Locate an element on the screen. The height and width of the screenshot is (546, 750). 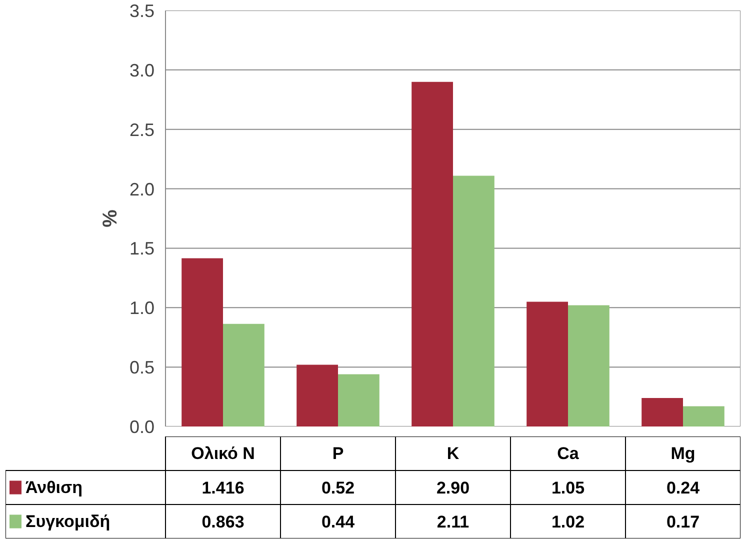
y-tick-label: 2.0 is located at coordinates (142, 189).